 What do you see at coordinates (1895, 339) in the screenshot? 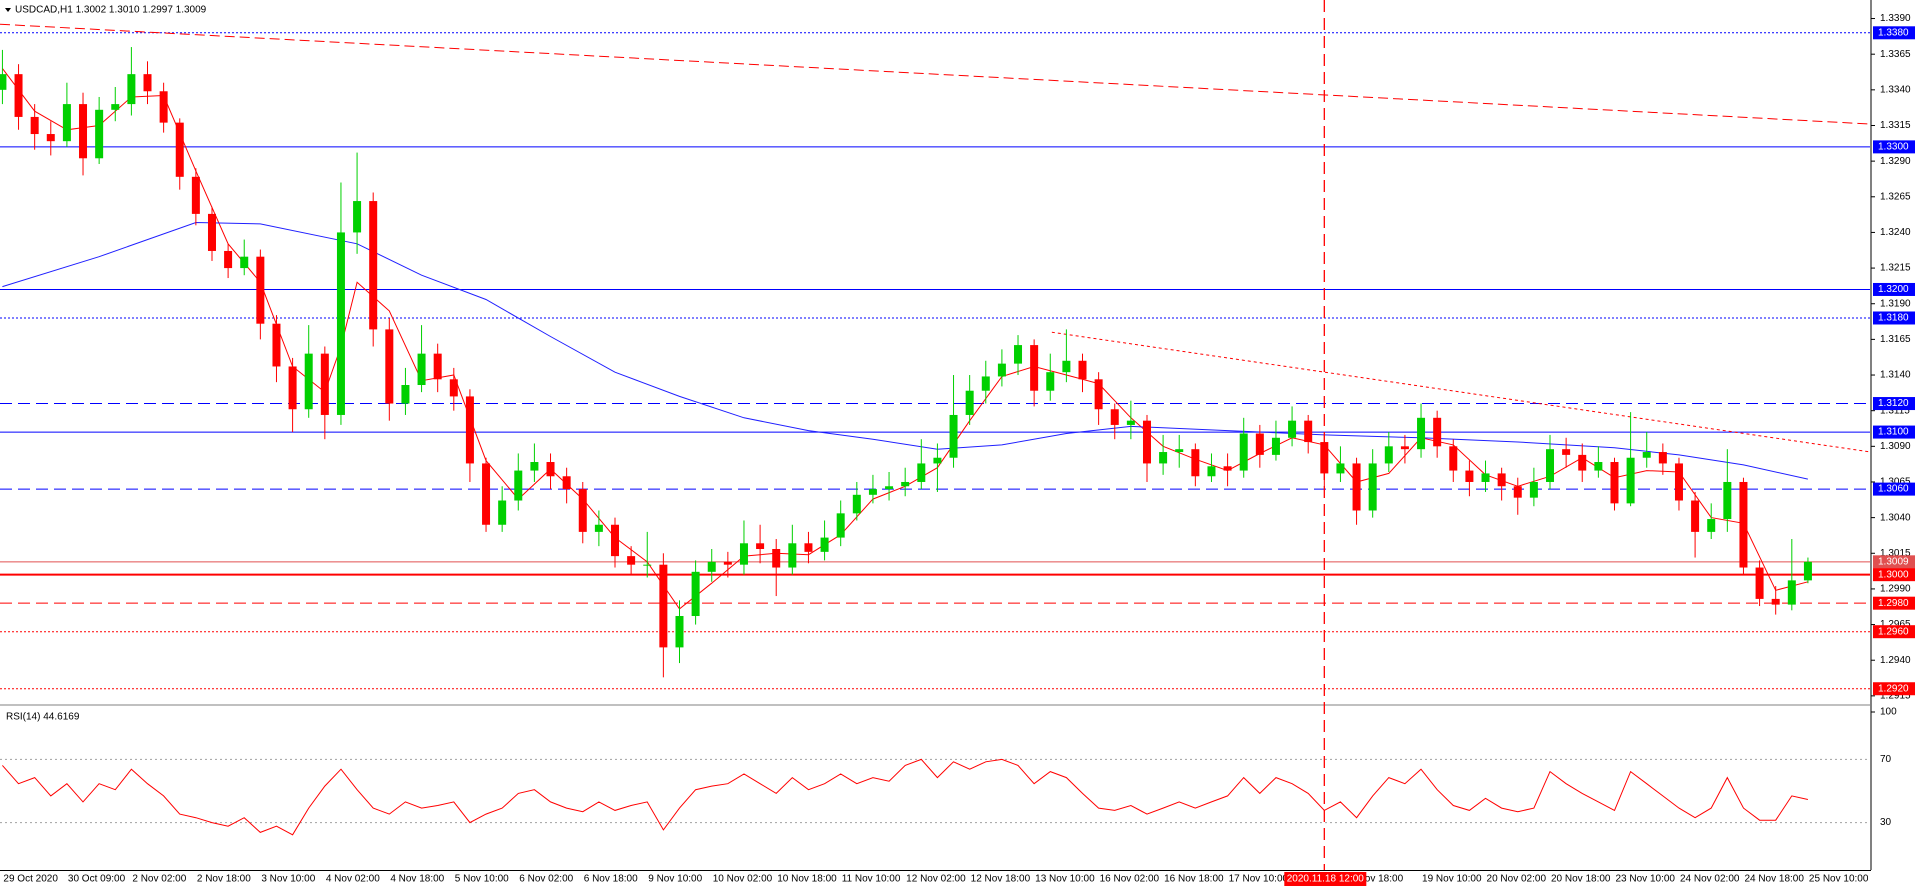
I see `y-tick-label: 1.3165` at bounding box center [1895, 339].